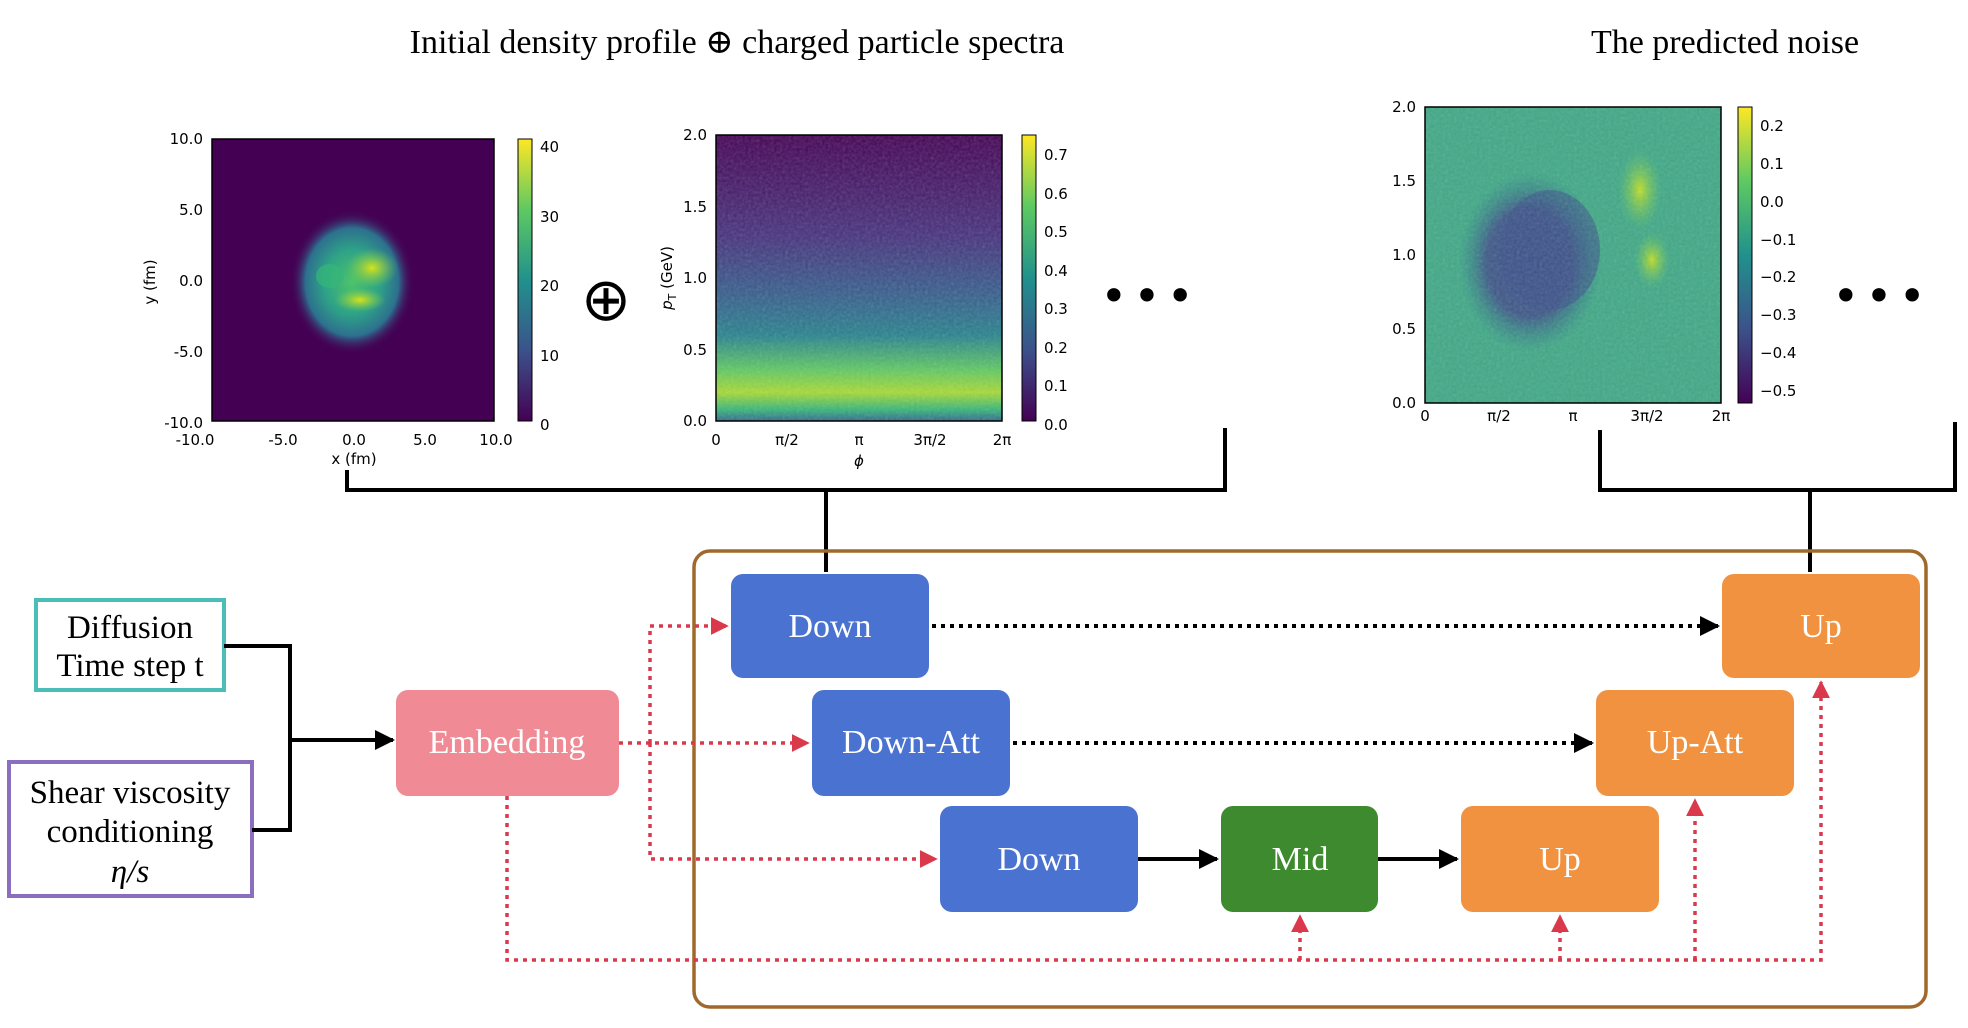 The height and width of the screenshot is (1028, 1968). What do you see at coordinates (545, 425) in the screenshot?
I see `density-cbar-tick: 0` at bounding box center [545, 425].